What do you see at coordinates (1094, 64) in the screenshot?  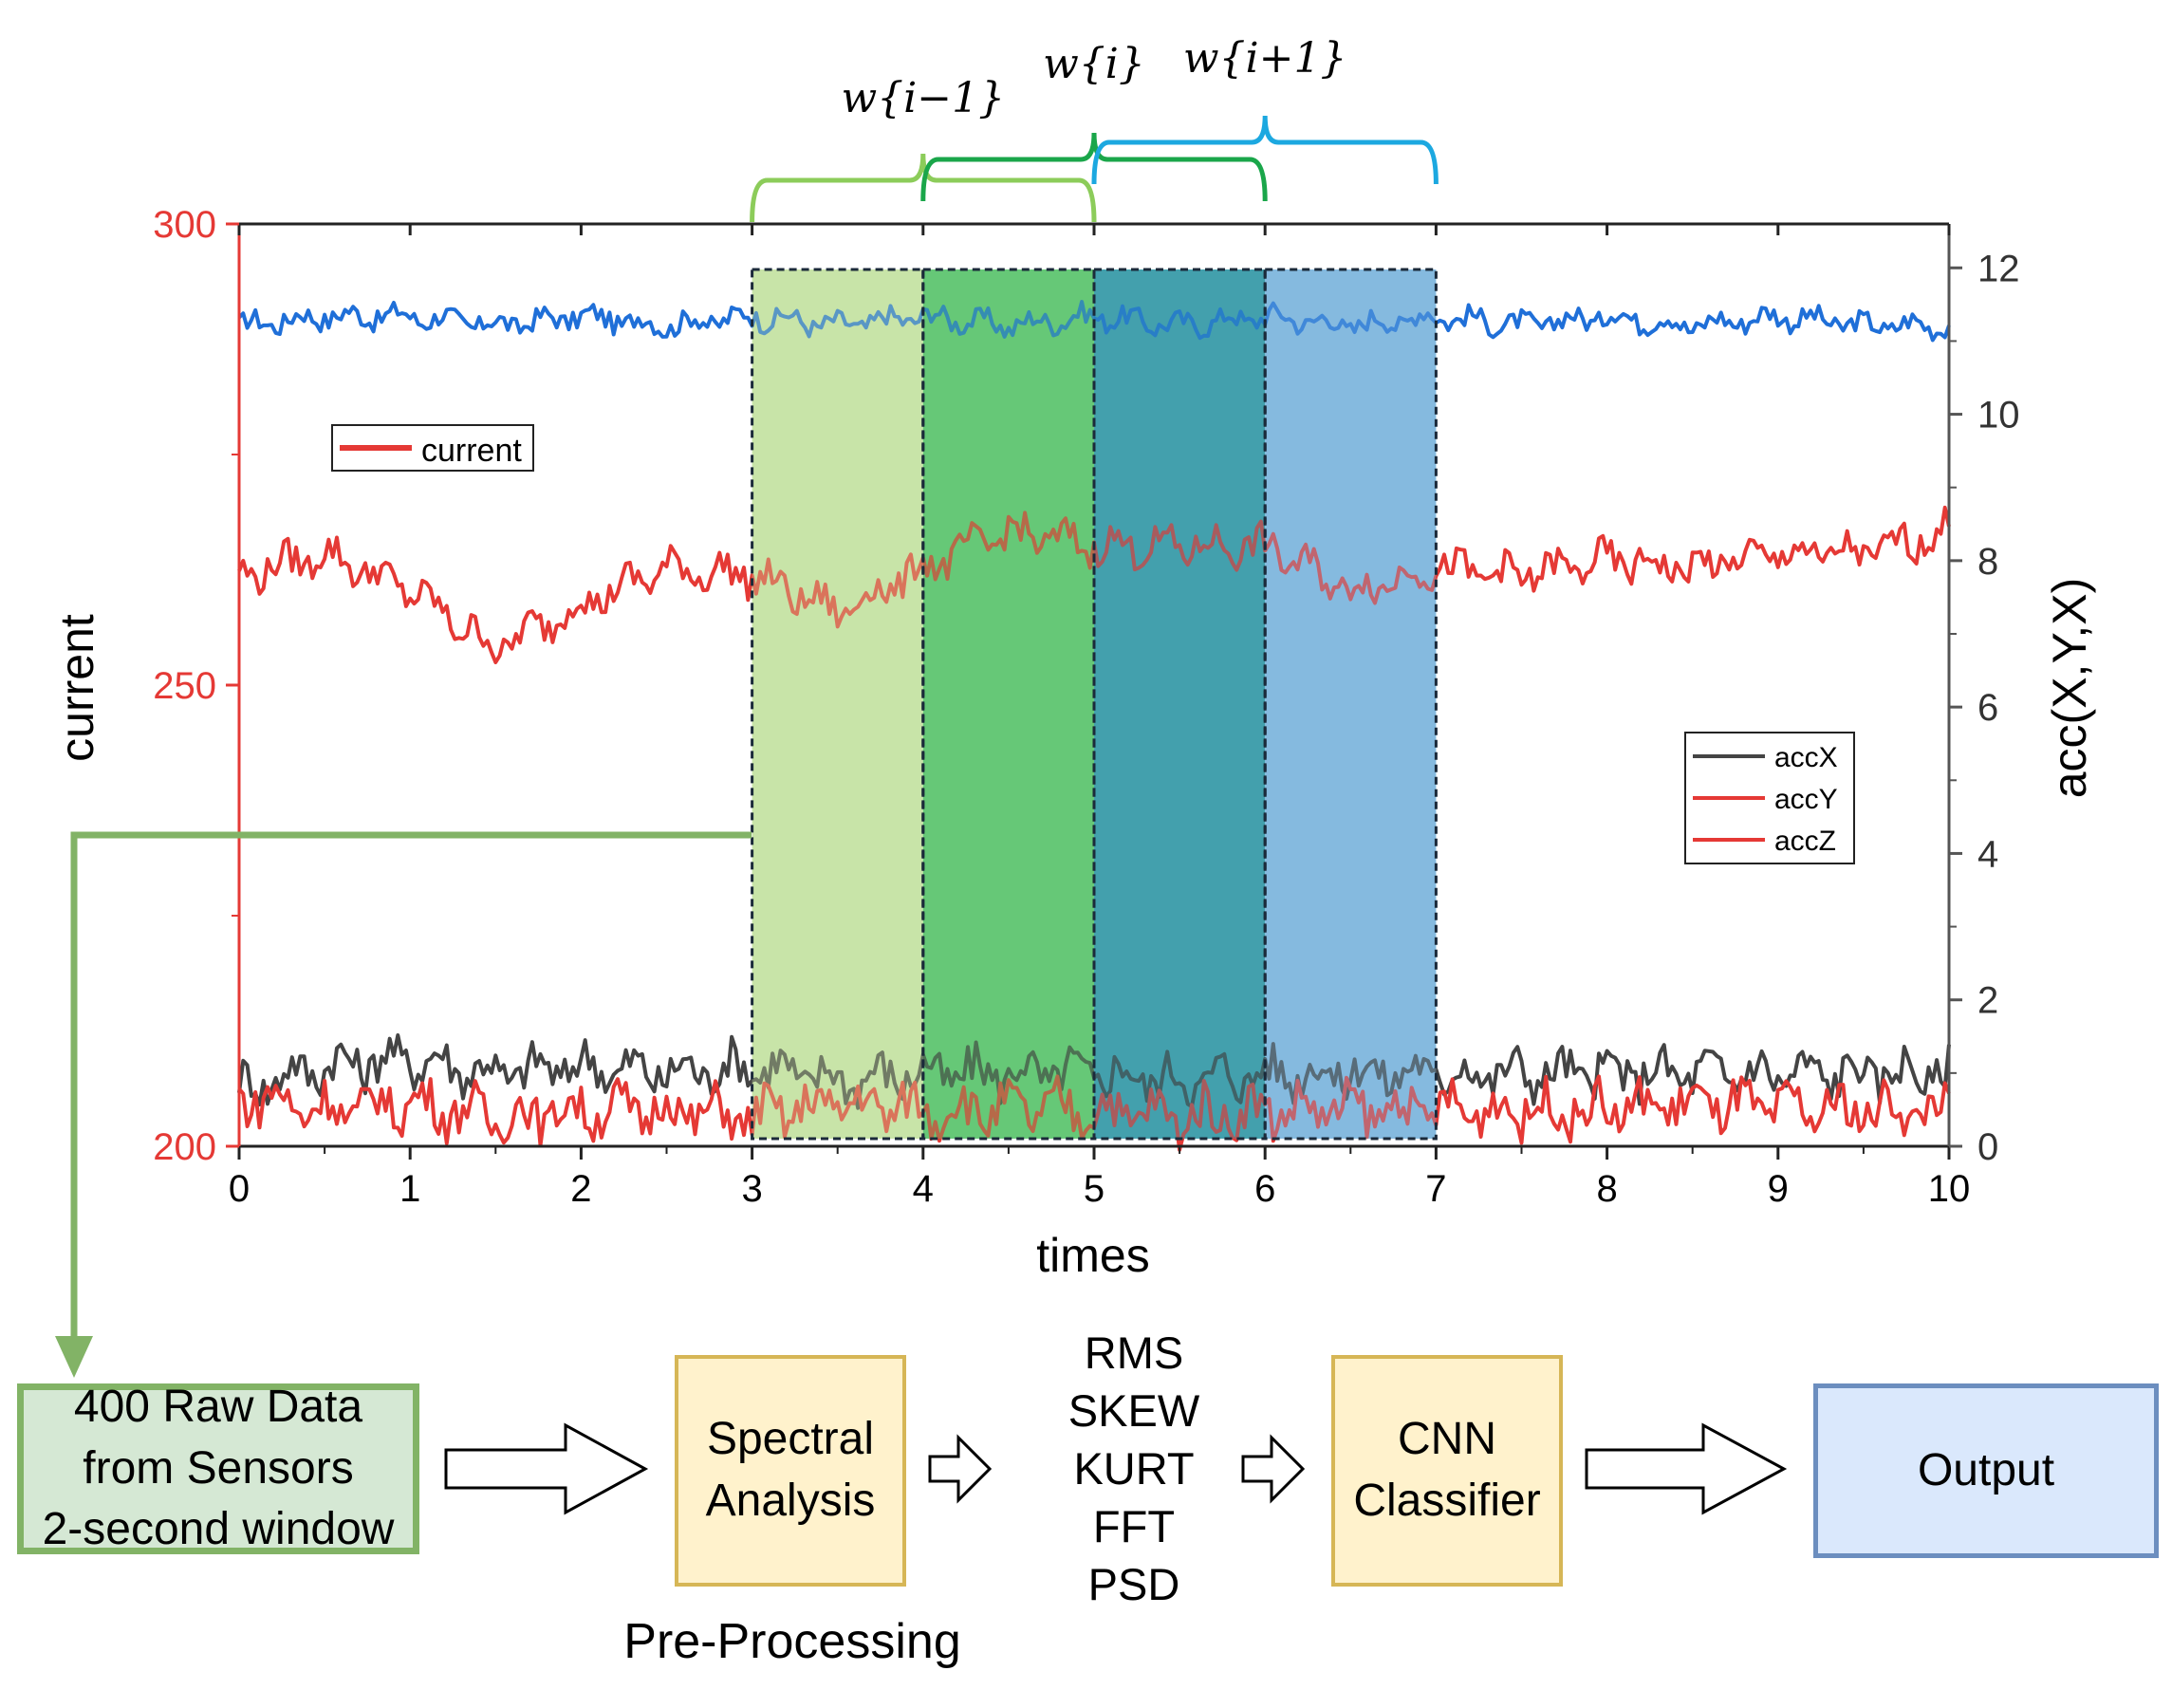 I see `brace-label-2: w{i}` at bounding box center [1094, 64].